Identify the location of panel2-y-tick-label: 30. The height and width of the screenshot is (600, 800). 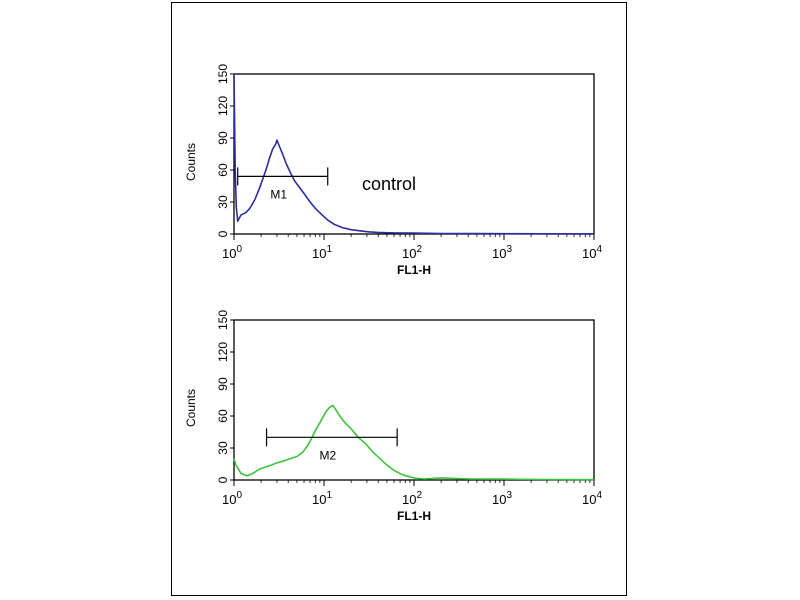
(223, 448).